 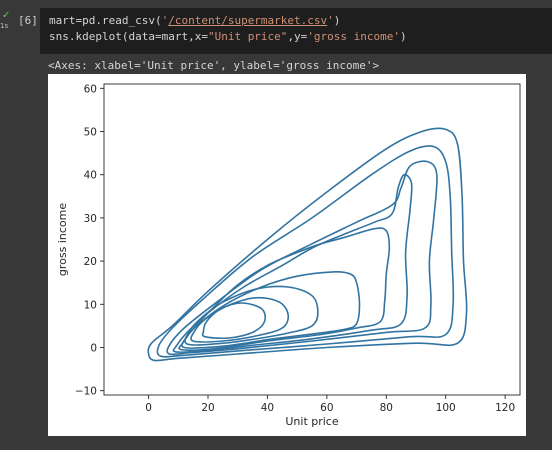 I want to click on y-tick-label: 50, so click(x=90, y=133).